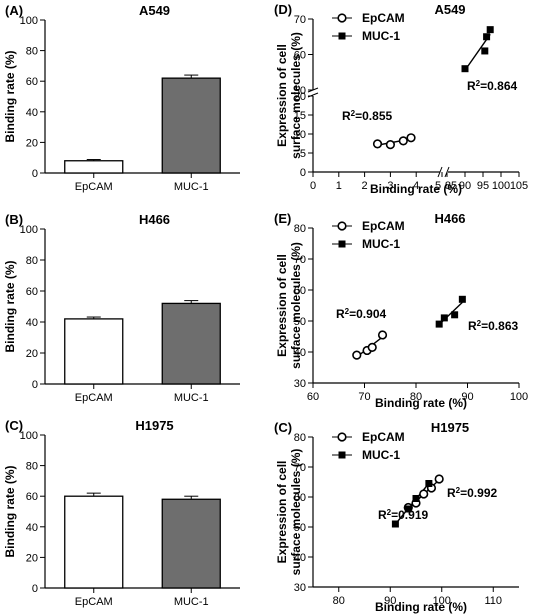 The height and width of the screenshot is (615, 550). Describe the element at coordinates (10, 306) in the screenshot. I see `bar1-ylabel: Binding rate (%)` at that location.